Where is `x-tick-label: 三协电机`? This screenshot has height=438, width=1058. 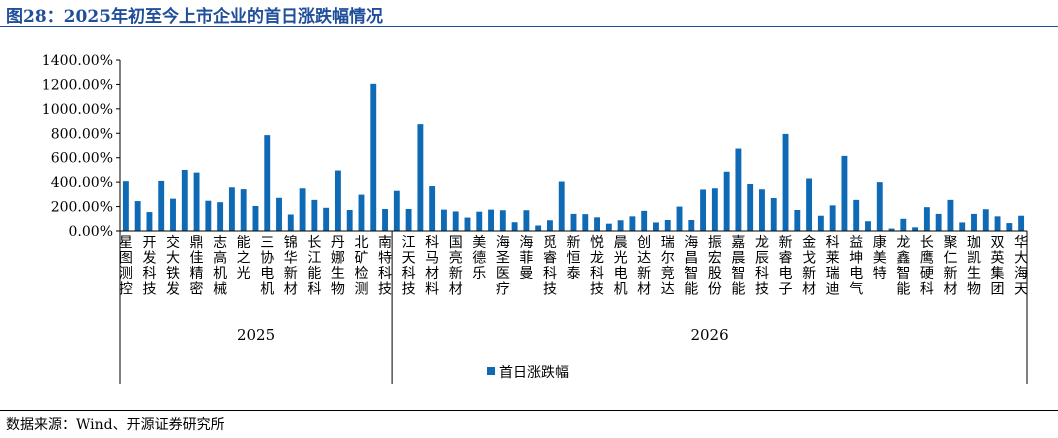
x-tick-label: 三协电机 is located at coordinates (267, 266).